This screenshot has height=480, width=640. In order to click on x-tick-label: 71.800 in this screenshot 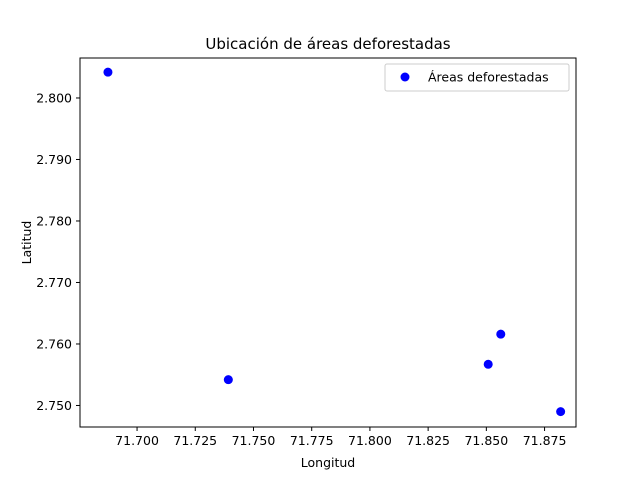, I will do `click(370, 440)`.